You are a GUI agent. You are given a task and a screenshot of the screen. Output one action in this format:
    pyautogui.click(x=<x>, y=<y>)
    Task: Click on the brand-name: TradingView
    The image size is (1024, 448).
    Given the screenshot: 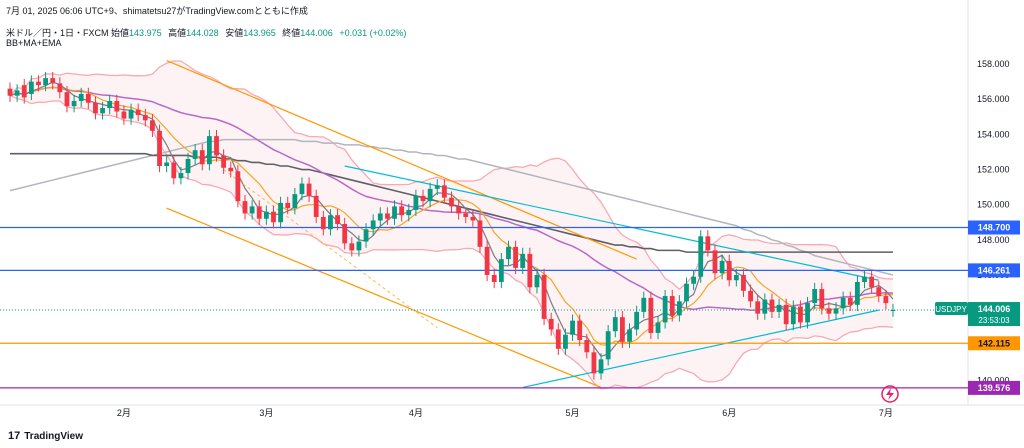 What is the action you would take?
    pyautogui.click(x=53, y=436)
    